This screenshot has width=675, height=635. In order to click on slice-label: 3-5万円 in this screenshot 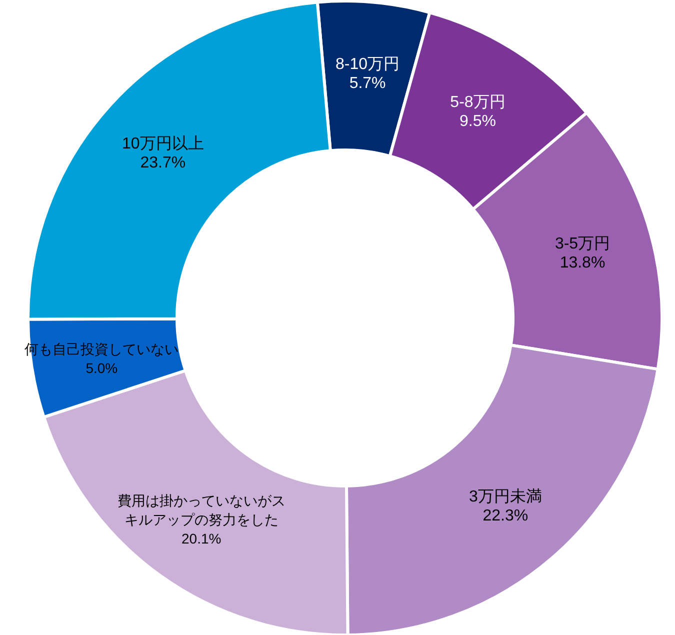, I will do `click(582, 244)`.